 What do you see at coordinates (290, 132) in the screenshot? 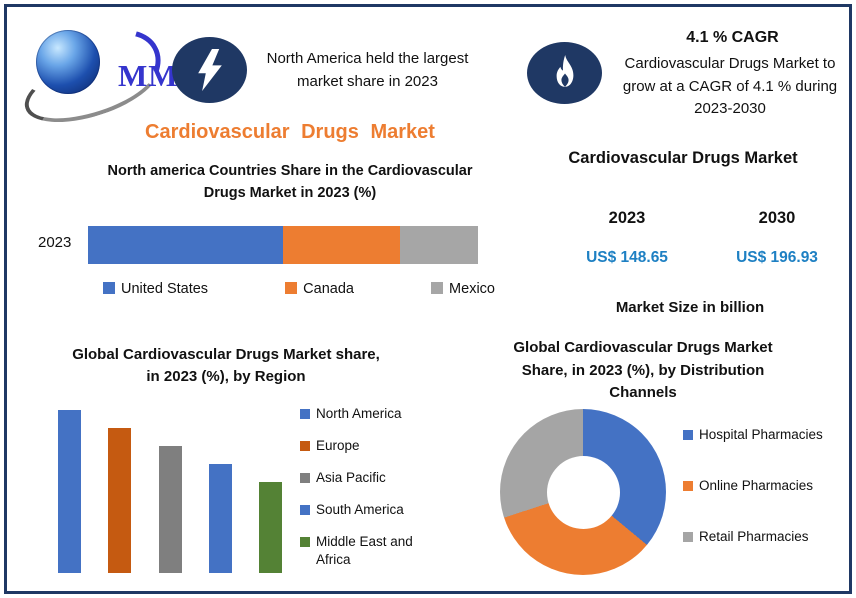
I see `main-title: Cardiovascular Drugs Market` at bounding box center [290, 132].